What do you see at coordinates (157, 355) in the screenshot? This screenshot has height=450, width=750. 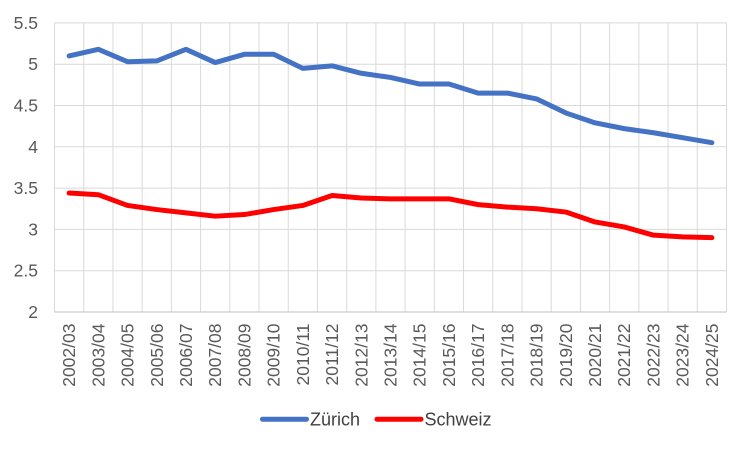 I see `x-tick-label: 2005/06` at bounding box center [157, 355].